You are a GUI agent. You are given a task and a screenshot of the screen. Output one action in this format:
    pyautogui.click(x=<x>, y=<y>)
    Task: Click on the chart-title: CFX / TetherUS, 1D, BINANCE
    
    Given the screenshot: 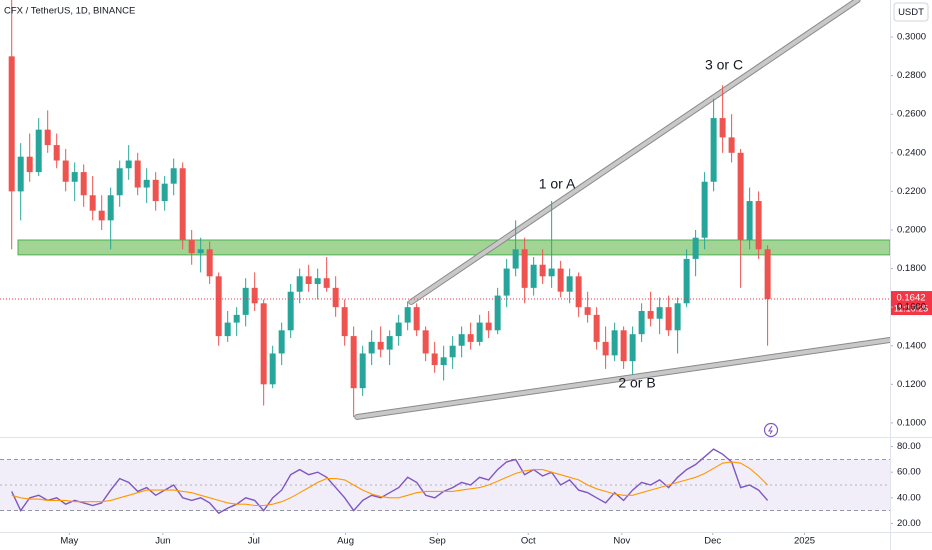 What is the action you would take?
    pyautogui.click(x=69, y=11)
    